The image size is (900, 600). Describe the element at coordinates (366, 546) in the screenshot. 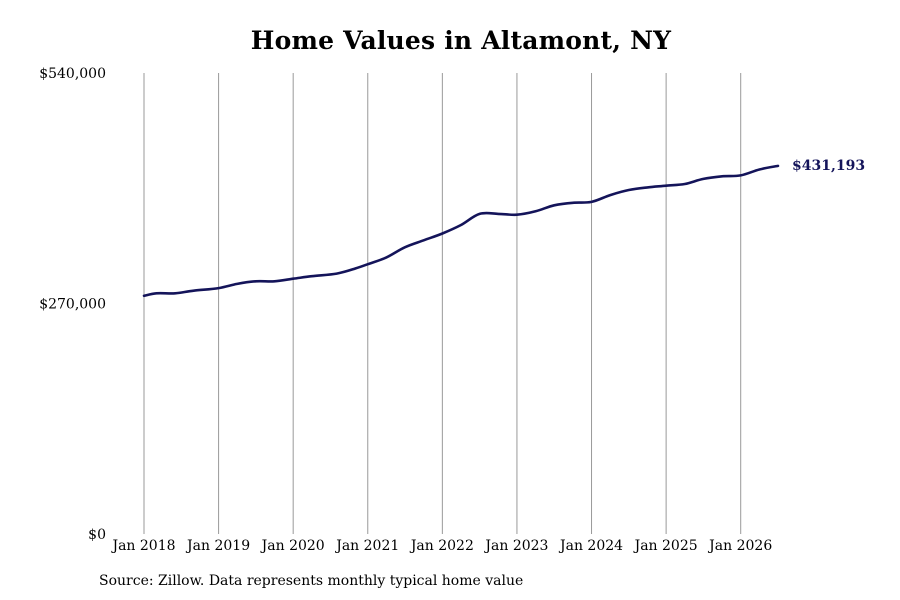

I see `x-tick-label: Jan 2021` at that location.